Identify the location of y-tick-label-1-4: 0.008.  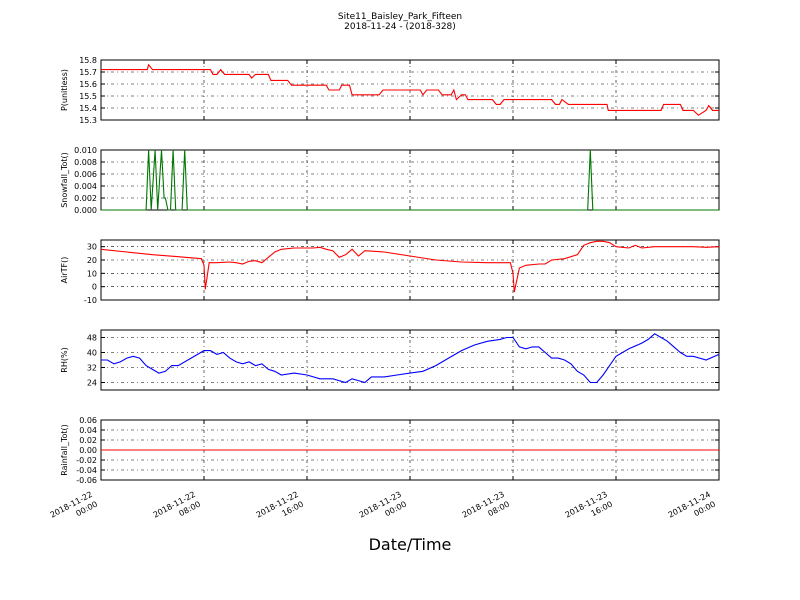
(85, 162).